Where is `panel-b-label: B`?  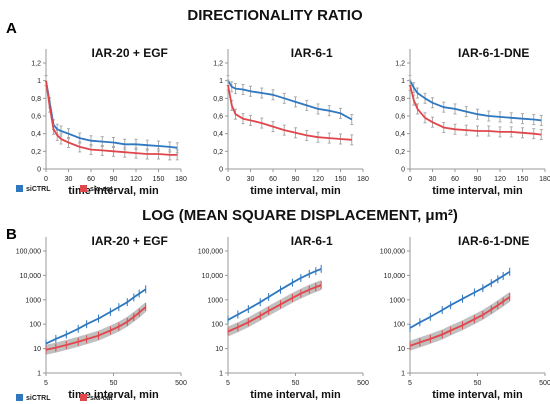
panel-b-label: B is located at coordinates (11, 234).